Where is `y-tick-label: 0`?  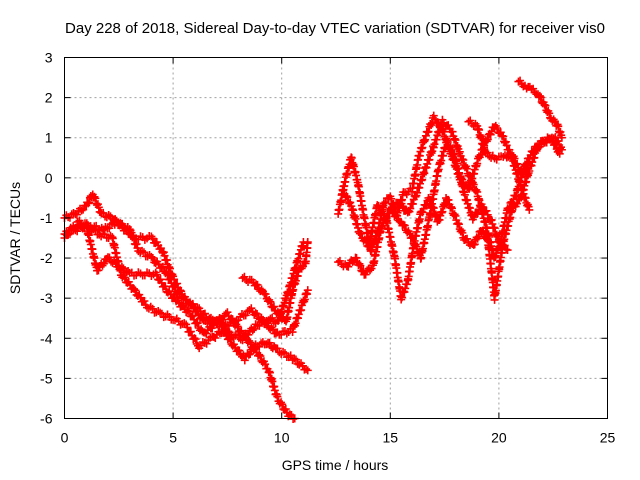
y-tick-label: 0 is located at coordinates (49, 178).